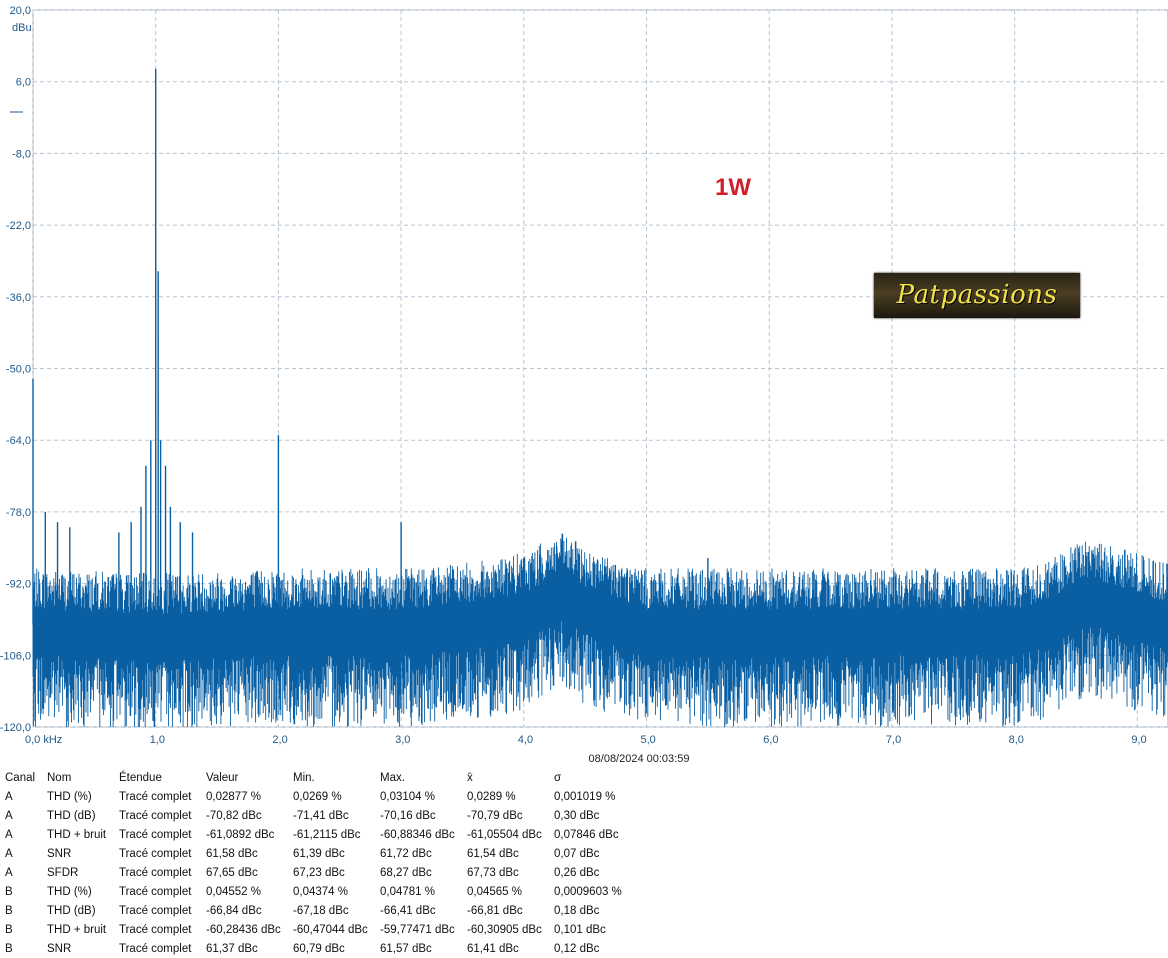 Image resolution: width=1168 pixels, height=958 pixels. Describe the element at coordinates (392, 777) in the screenshot. I see `header-cell: Max.` at that location.